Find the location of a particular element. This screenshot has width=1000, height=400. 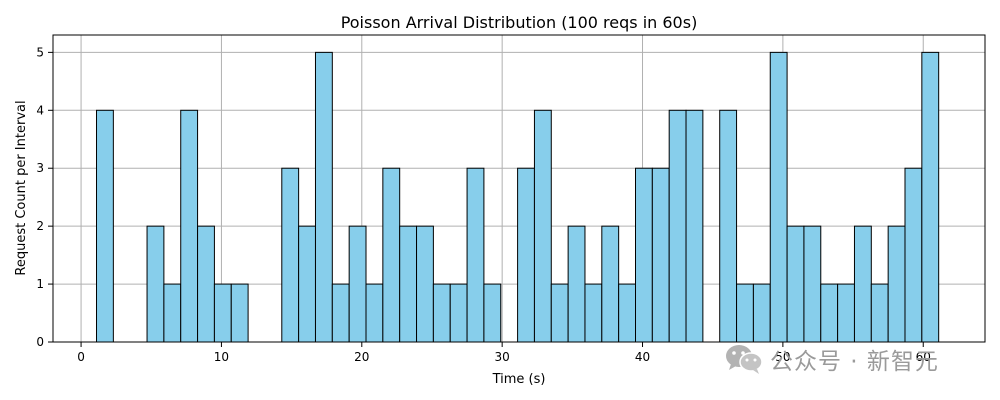

y-tick-label: 0 is located at coordinates (40, 342).